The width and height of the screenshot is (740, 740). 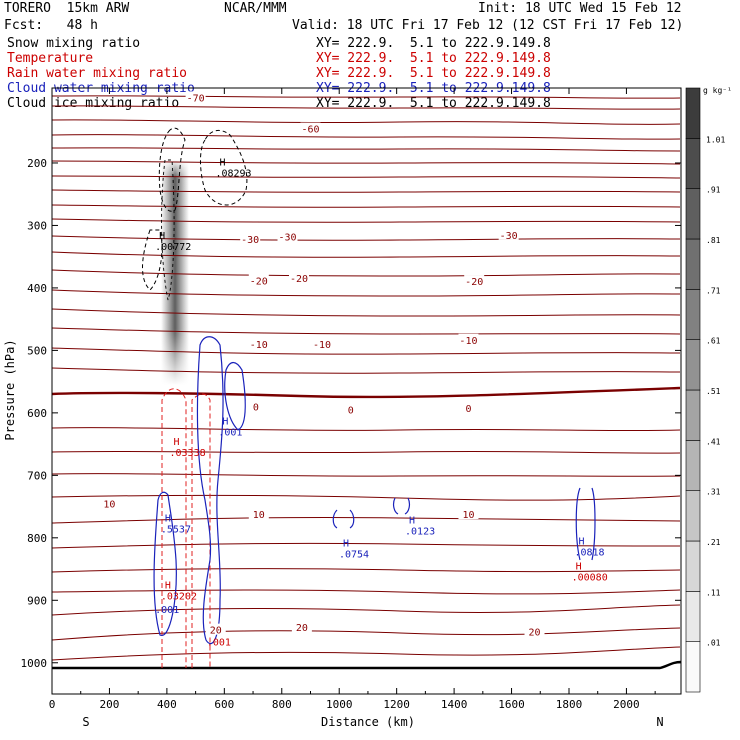 I want to click on colorbar-tick-label: .01, so click(x=713, y=643).